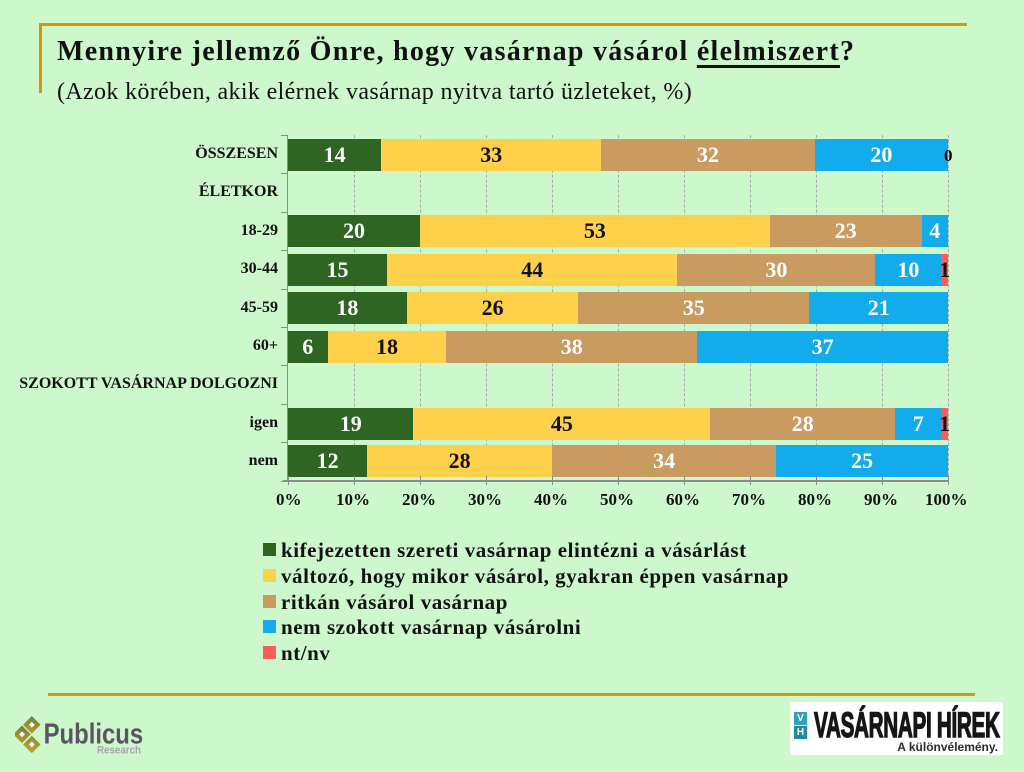 Image resolution: width=1024 pixels, height=772 pixels. I want to click on svg-text: Research, so click(119, 750).